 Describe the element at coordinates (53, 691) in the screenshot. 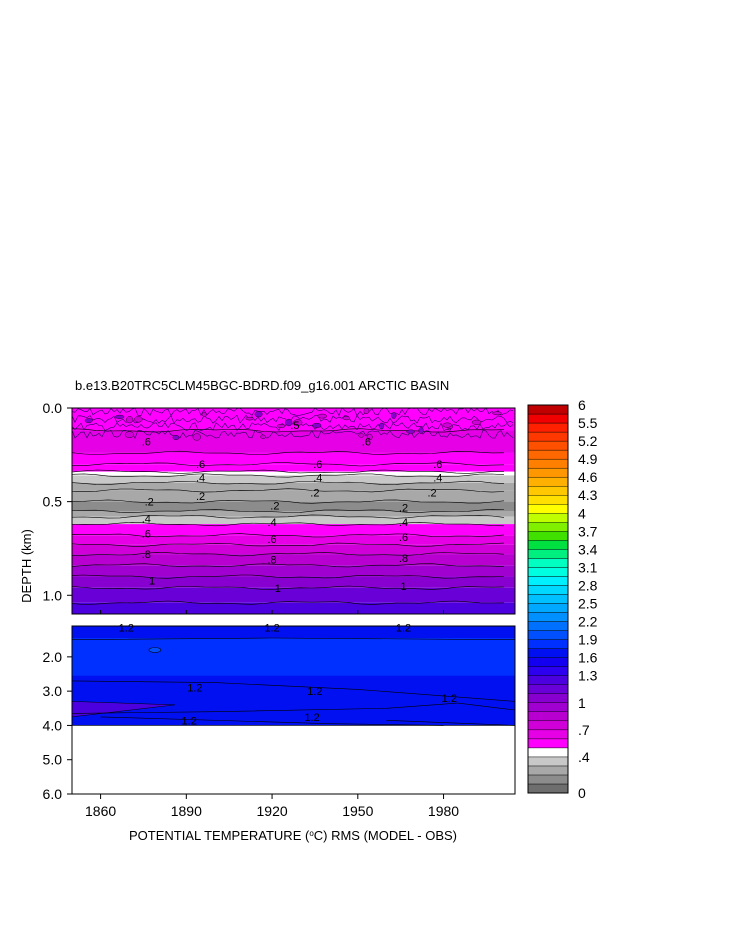

I see `y-tick-label: 3.0` at that location.